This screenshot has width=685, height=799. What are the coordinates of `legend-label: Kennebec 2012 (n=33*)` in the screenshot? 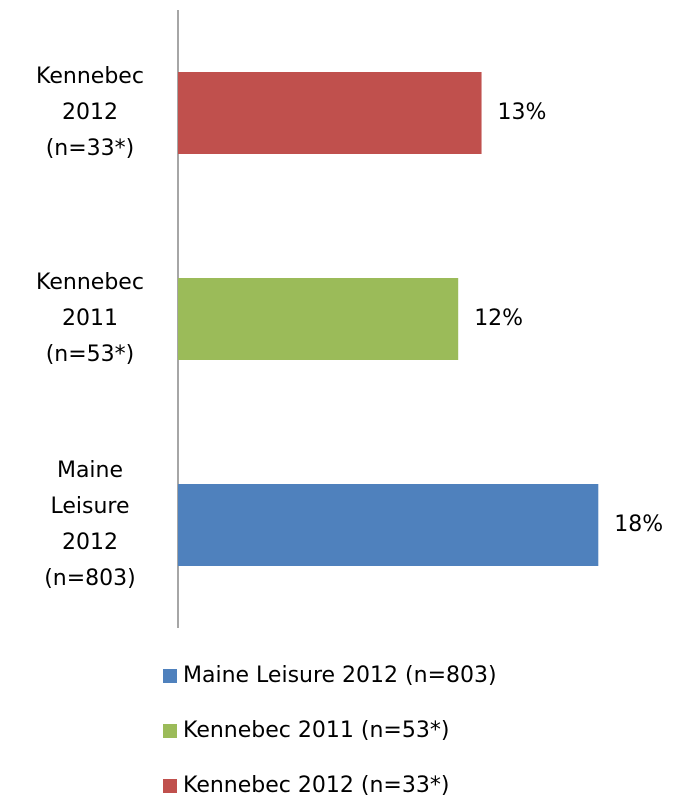 It's located at (316, 785).